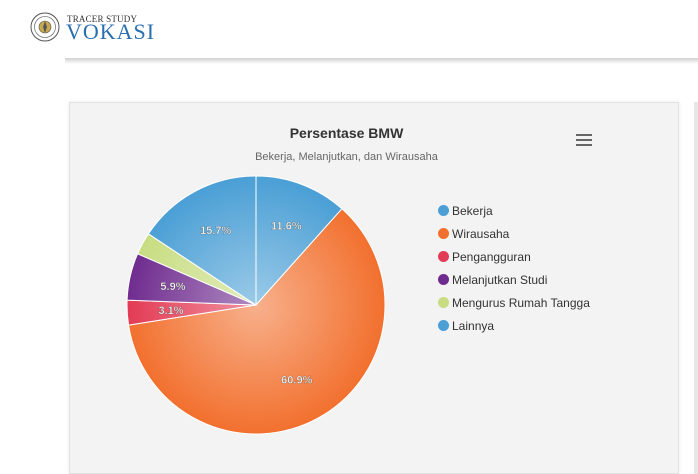 This screenshot has height=474, width=698. Describe the element at coordinates (170, 311) in the screenshot. I see `data-label-pengangguran: 3.1%` at that location.